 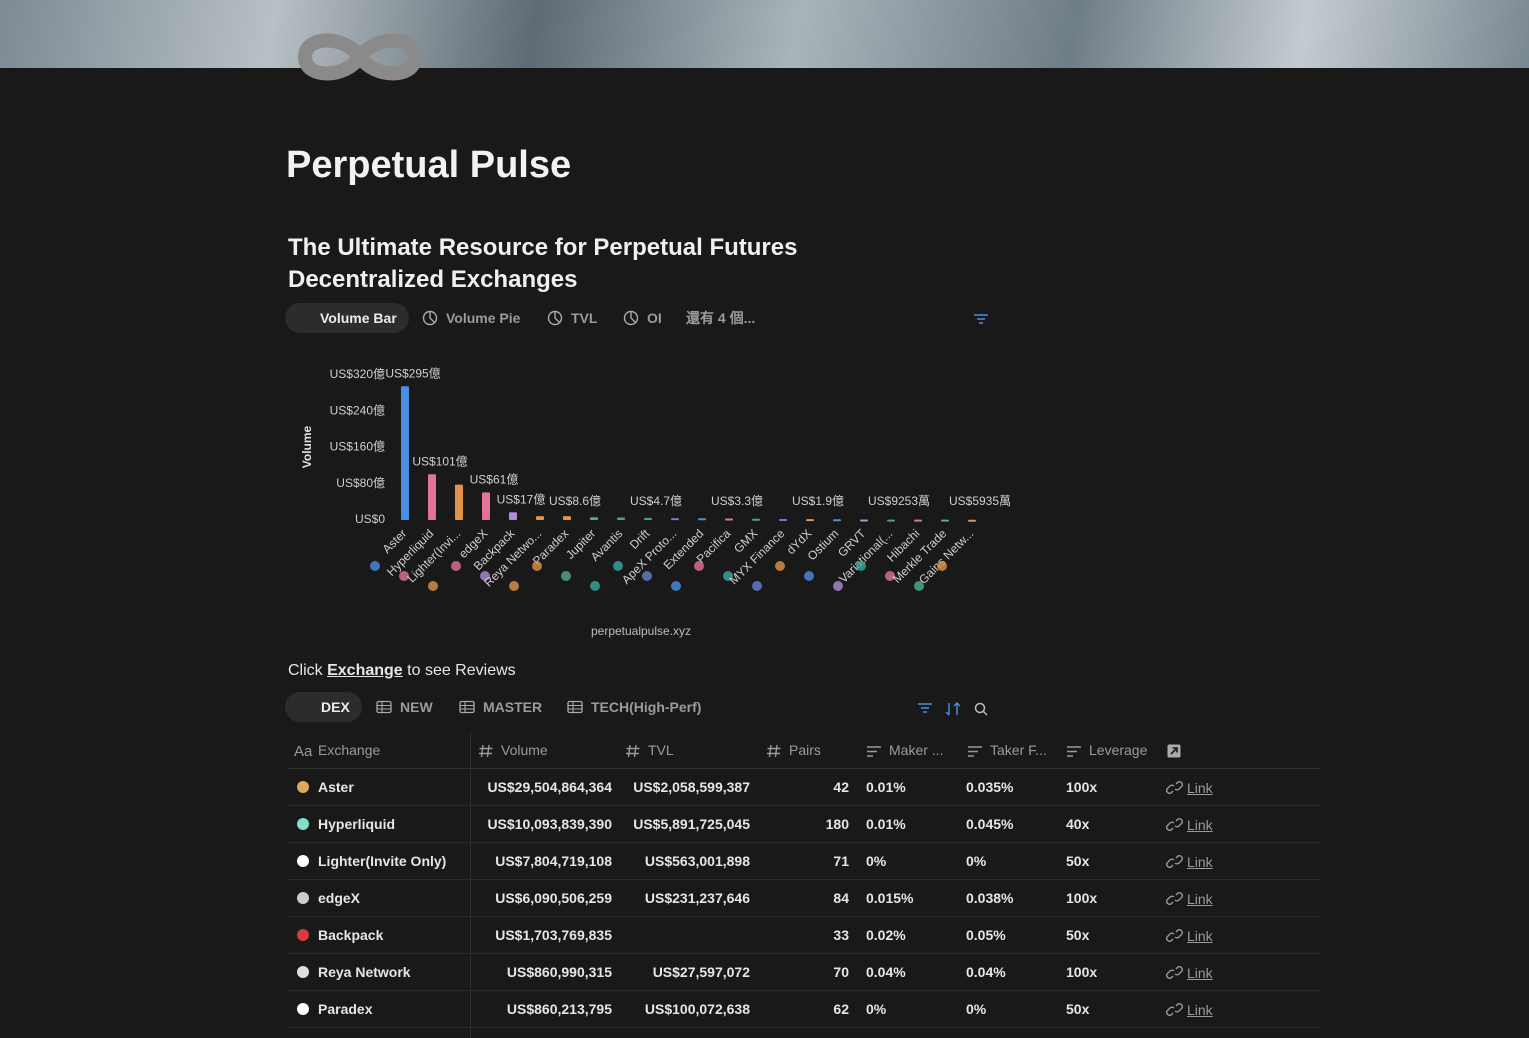 I want to click on table-tab: DEX, so click(x=323, y=707).